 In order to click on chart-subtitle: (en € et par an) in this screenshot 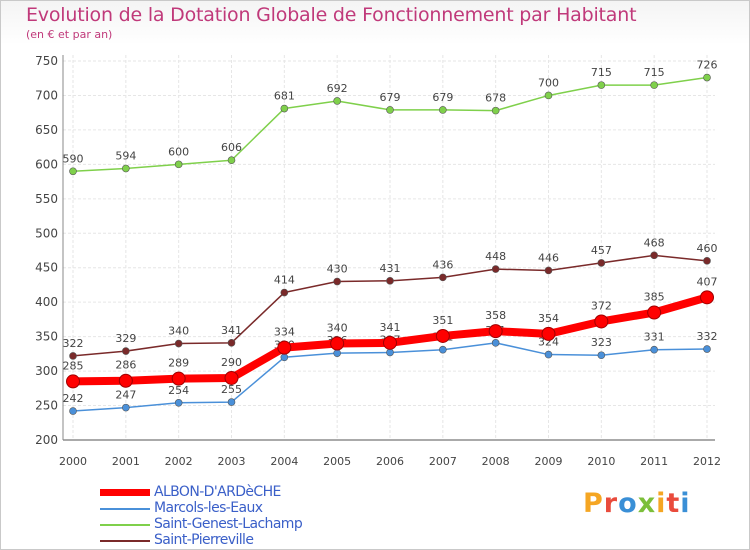, I will do `click(69, 34)`.